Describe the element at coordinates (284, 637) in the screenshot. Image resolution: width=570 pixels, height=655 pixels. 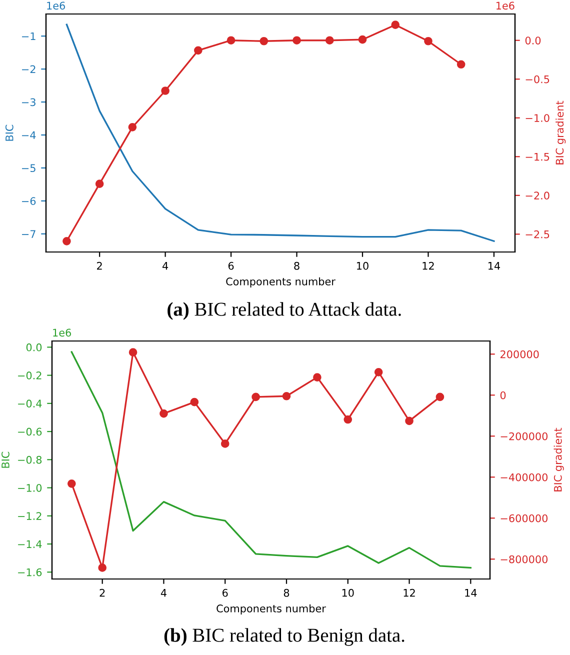
I see `text: (b) BIC related to Benign data.` at that location.